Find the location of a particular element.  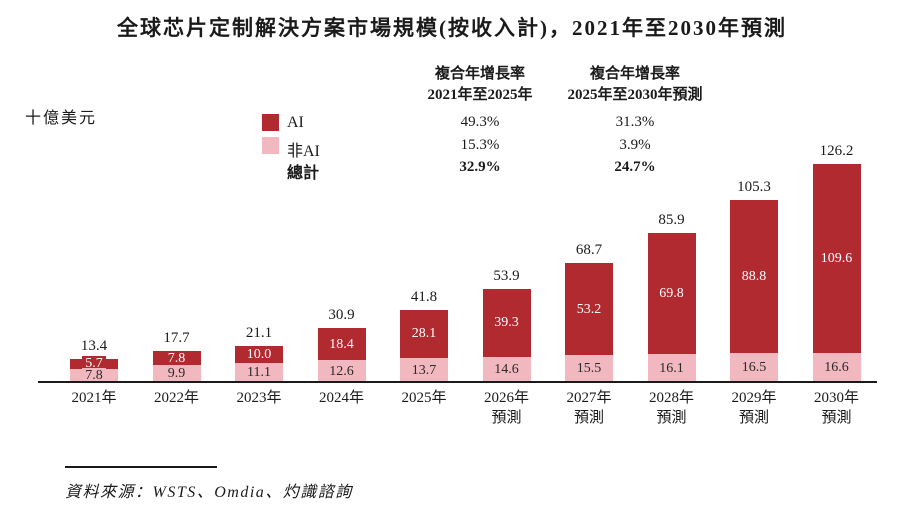

segment-ai: 5.7 is located at coordinates (94, 364).